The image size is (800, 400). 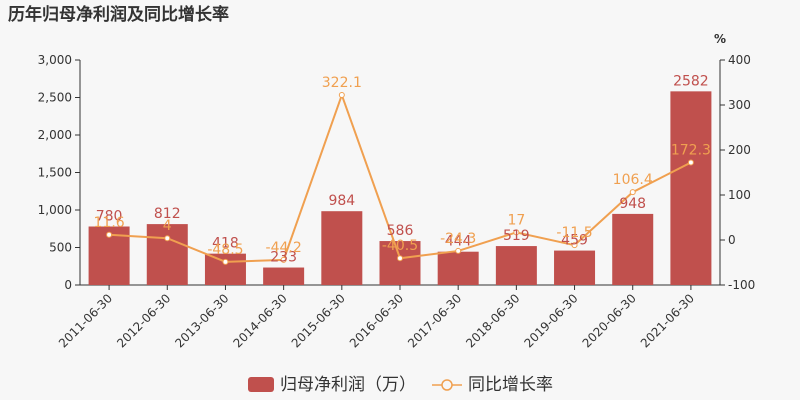 I want to click on chart-title: 历年归母净利润及同比增长率, so click(x=118, y=14).